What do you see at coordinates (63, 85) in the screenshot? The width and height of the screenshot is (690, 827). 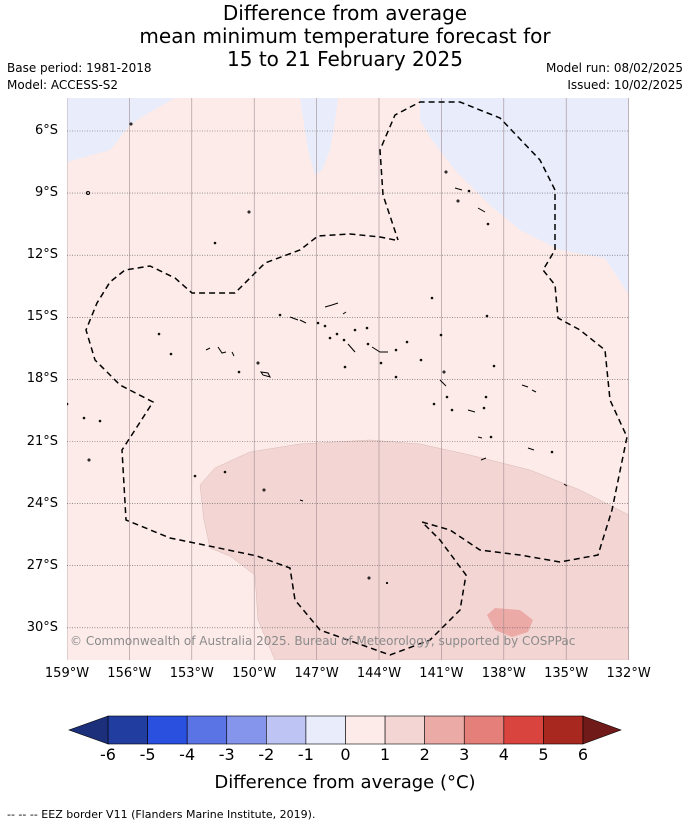 I see `model-name: Model: ACCESS-S2` at bounding box center [63, 85].